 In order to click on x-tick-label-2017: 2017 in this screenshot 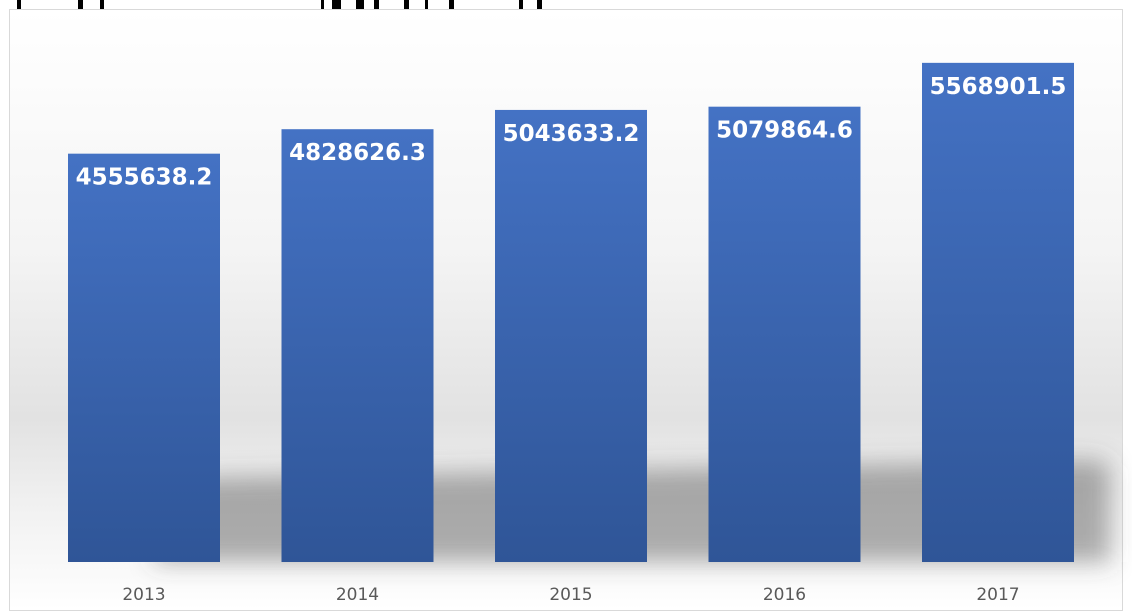, I will do `click(997, 595)`.